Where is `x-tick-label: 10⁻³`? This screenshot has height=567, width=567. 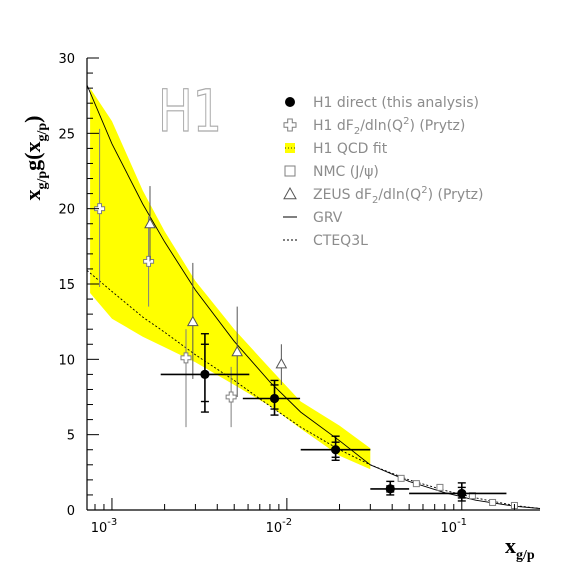
x-tick-label: 10⁻³ is located at coordinates (104, 526).